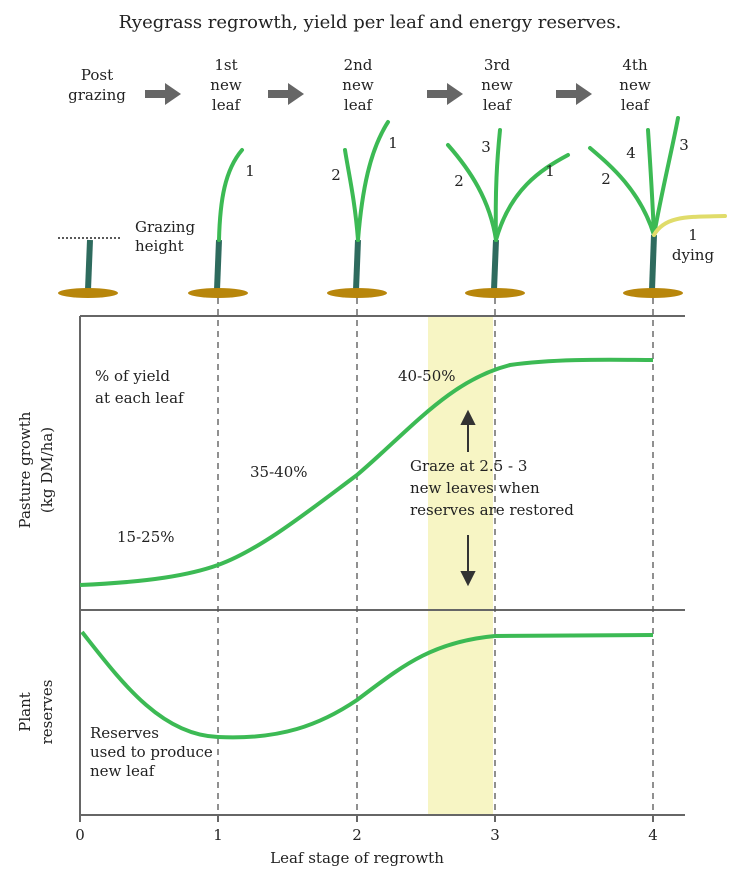 The height and width of the screenshot is (873, 731). Describe the element at coordinates (635, 65) in the screenshot. I see `stage-label: 4th` at that location.